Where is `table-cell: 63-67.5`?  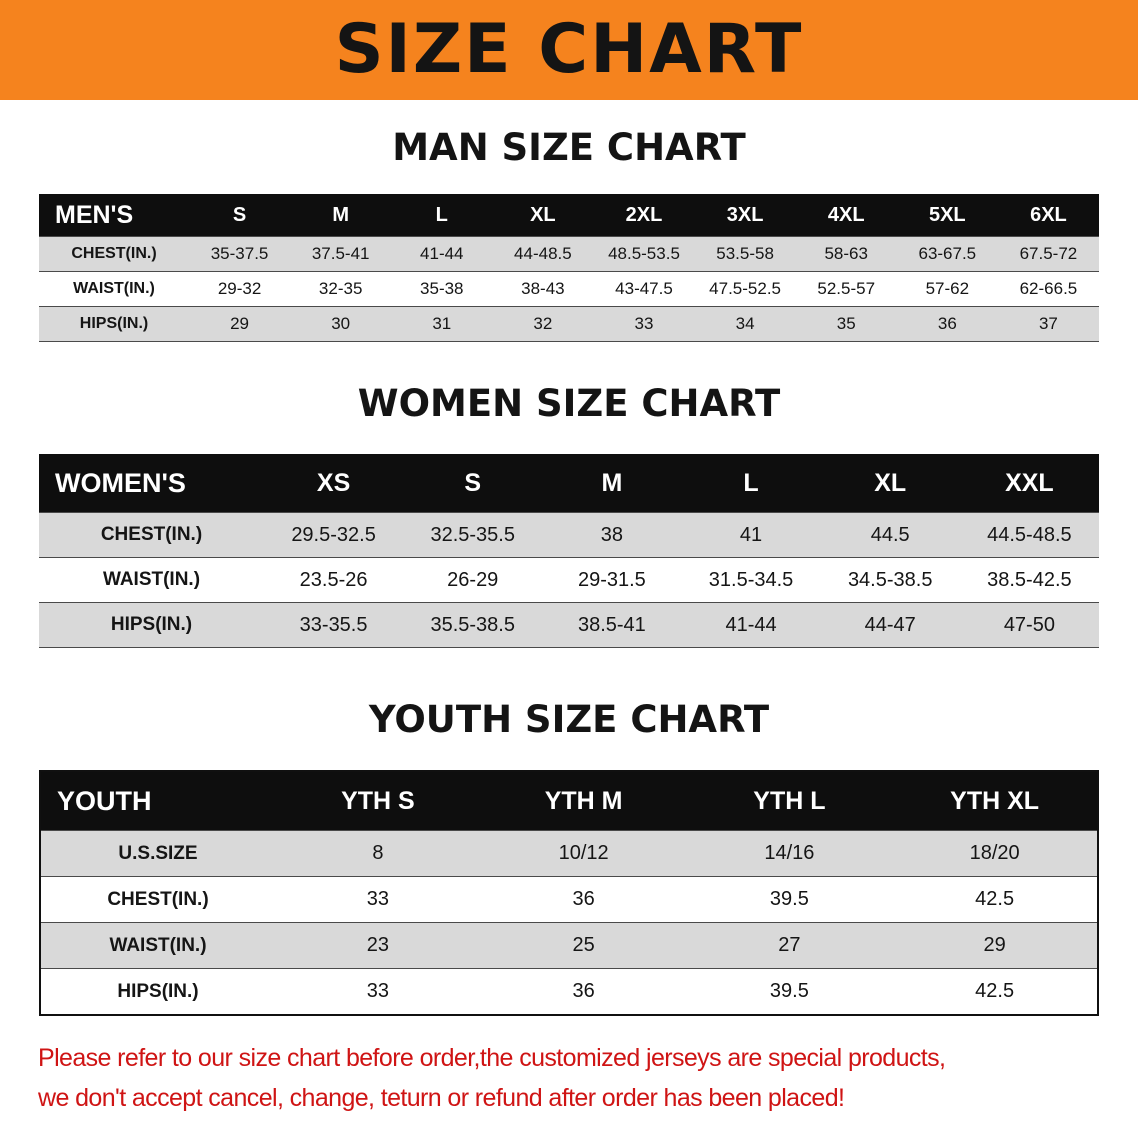
table-cell: 63-67.5 is located at coordinates (947, 253).